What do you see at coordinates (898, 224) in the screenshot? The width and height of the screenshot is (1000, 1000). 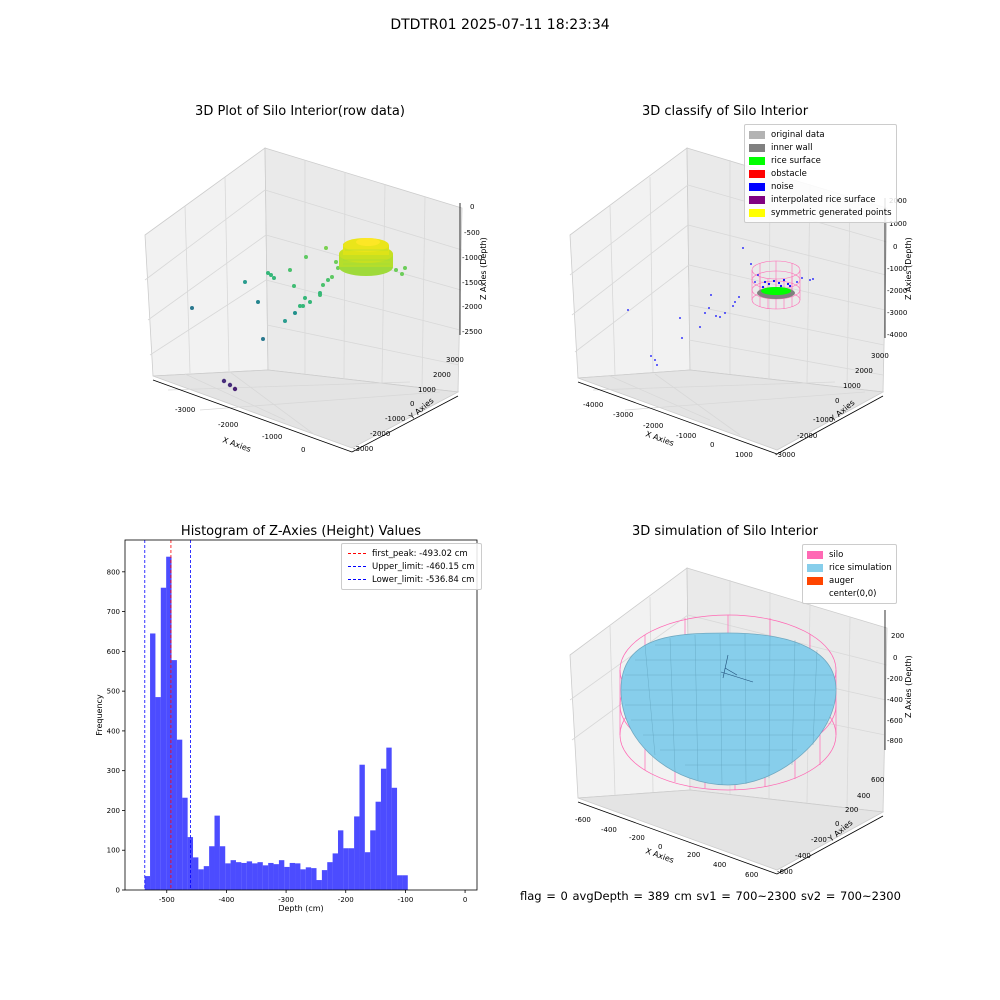 I see `classify-z-tick: 1000` at bounding box center [898, 224].